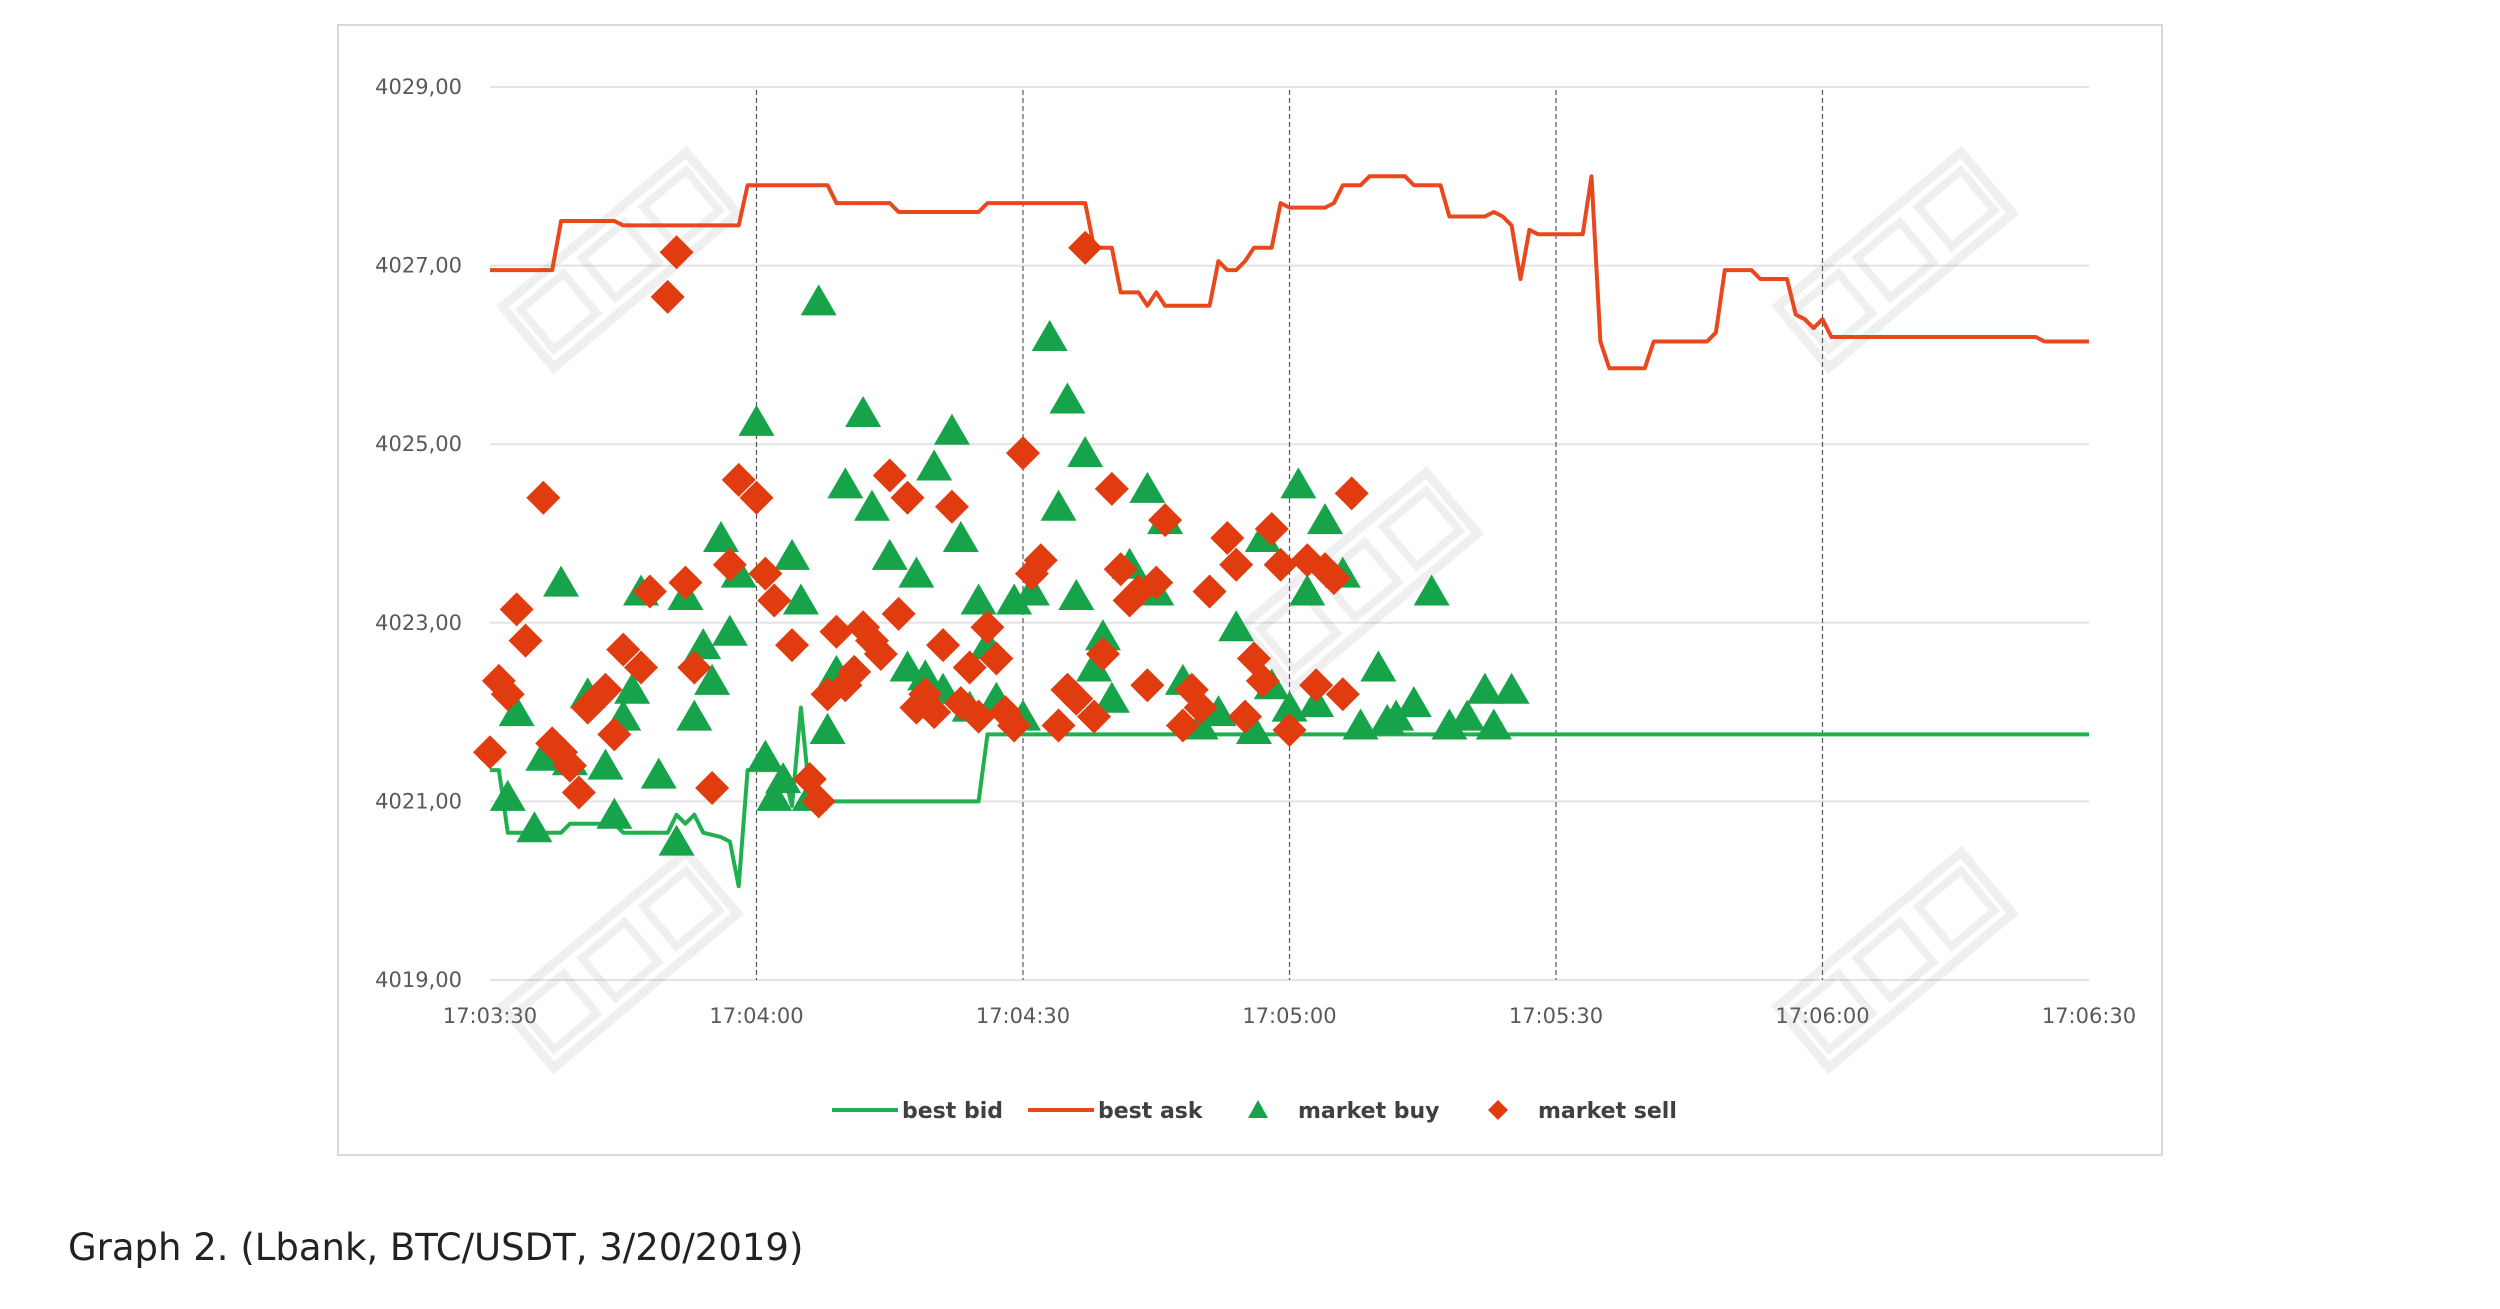  What do you see at coordinates (1607, 1111) in the screenshot?
I see `legend-label: market sell` at bounding box center [1607, 1111].